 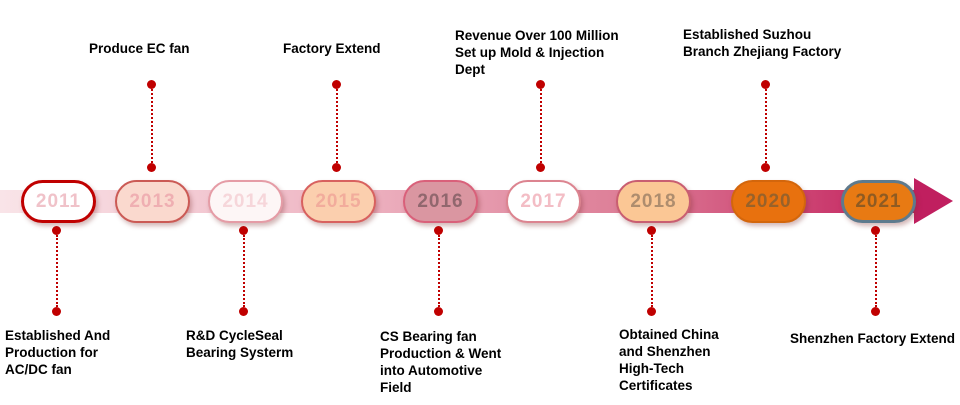 I want to click on year-text: 2015, so click(x=338, y=201).